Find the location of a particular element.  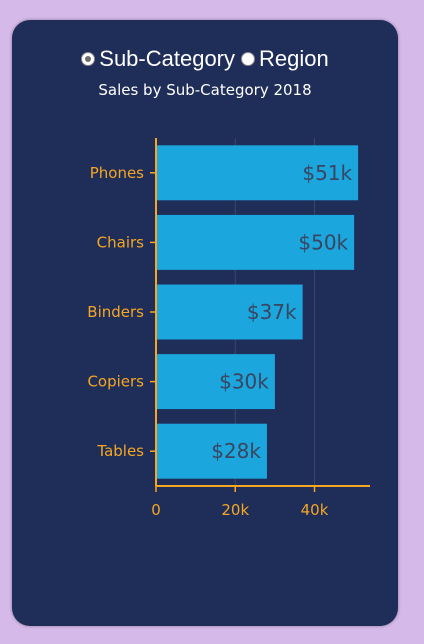

radio-sub-category-label: Sub-Category is located at coordinates (167, 58).